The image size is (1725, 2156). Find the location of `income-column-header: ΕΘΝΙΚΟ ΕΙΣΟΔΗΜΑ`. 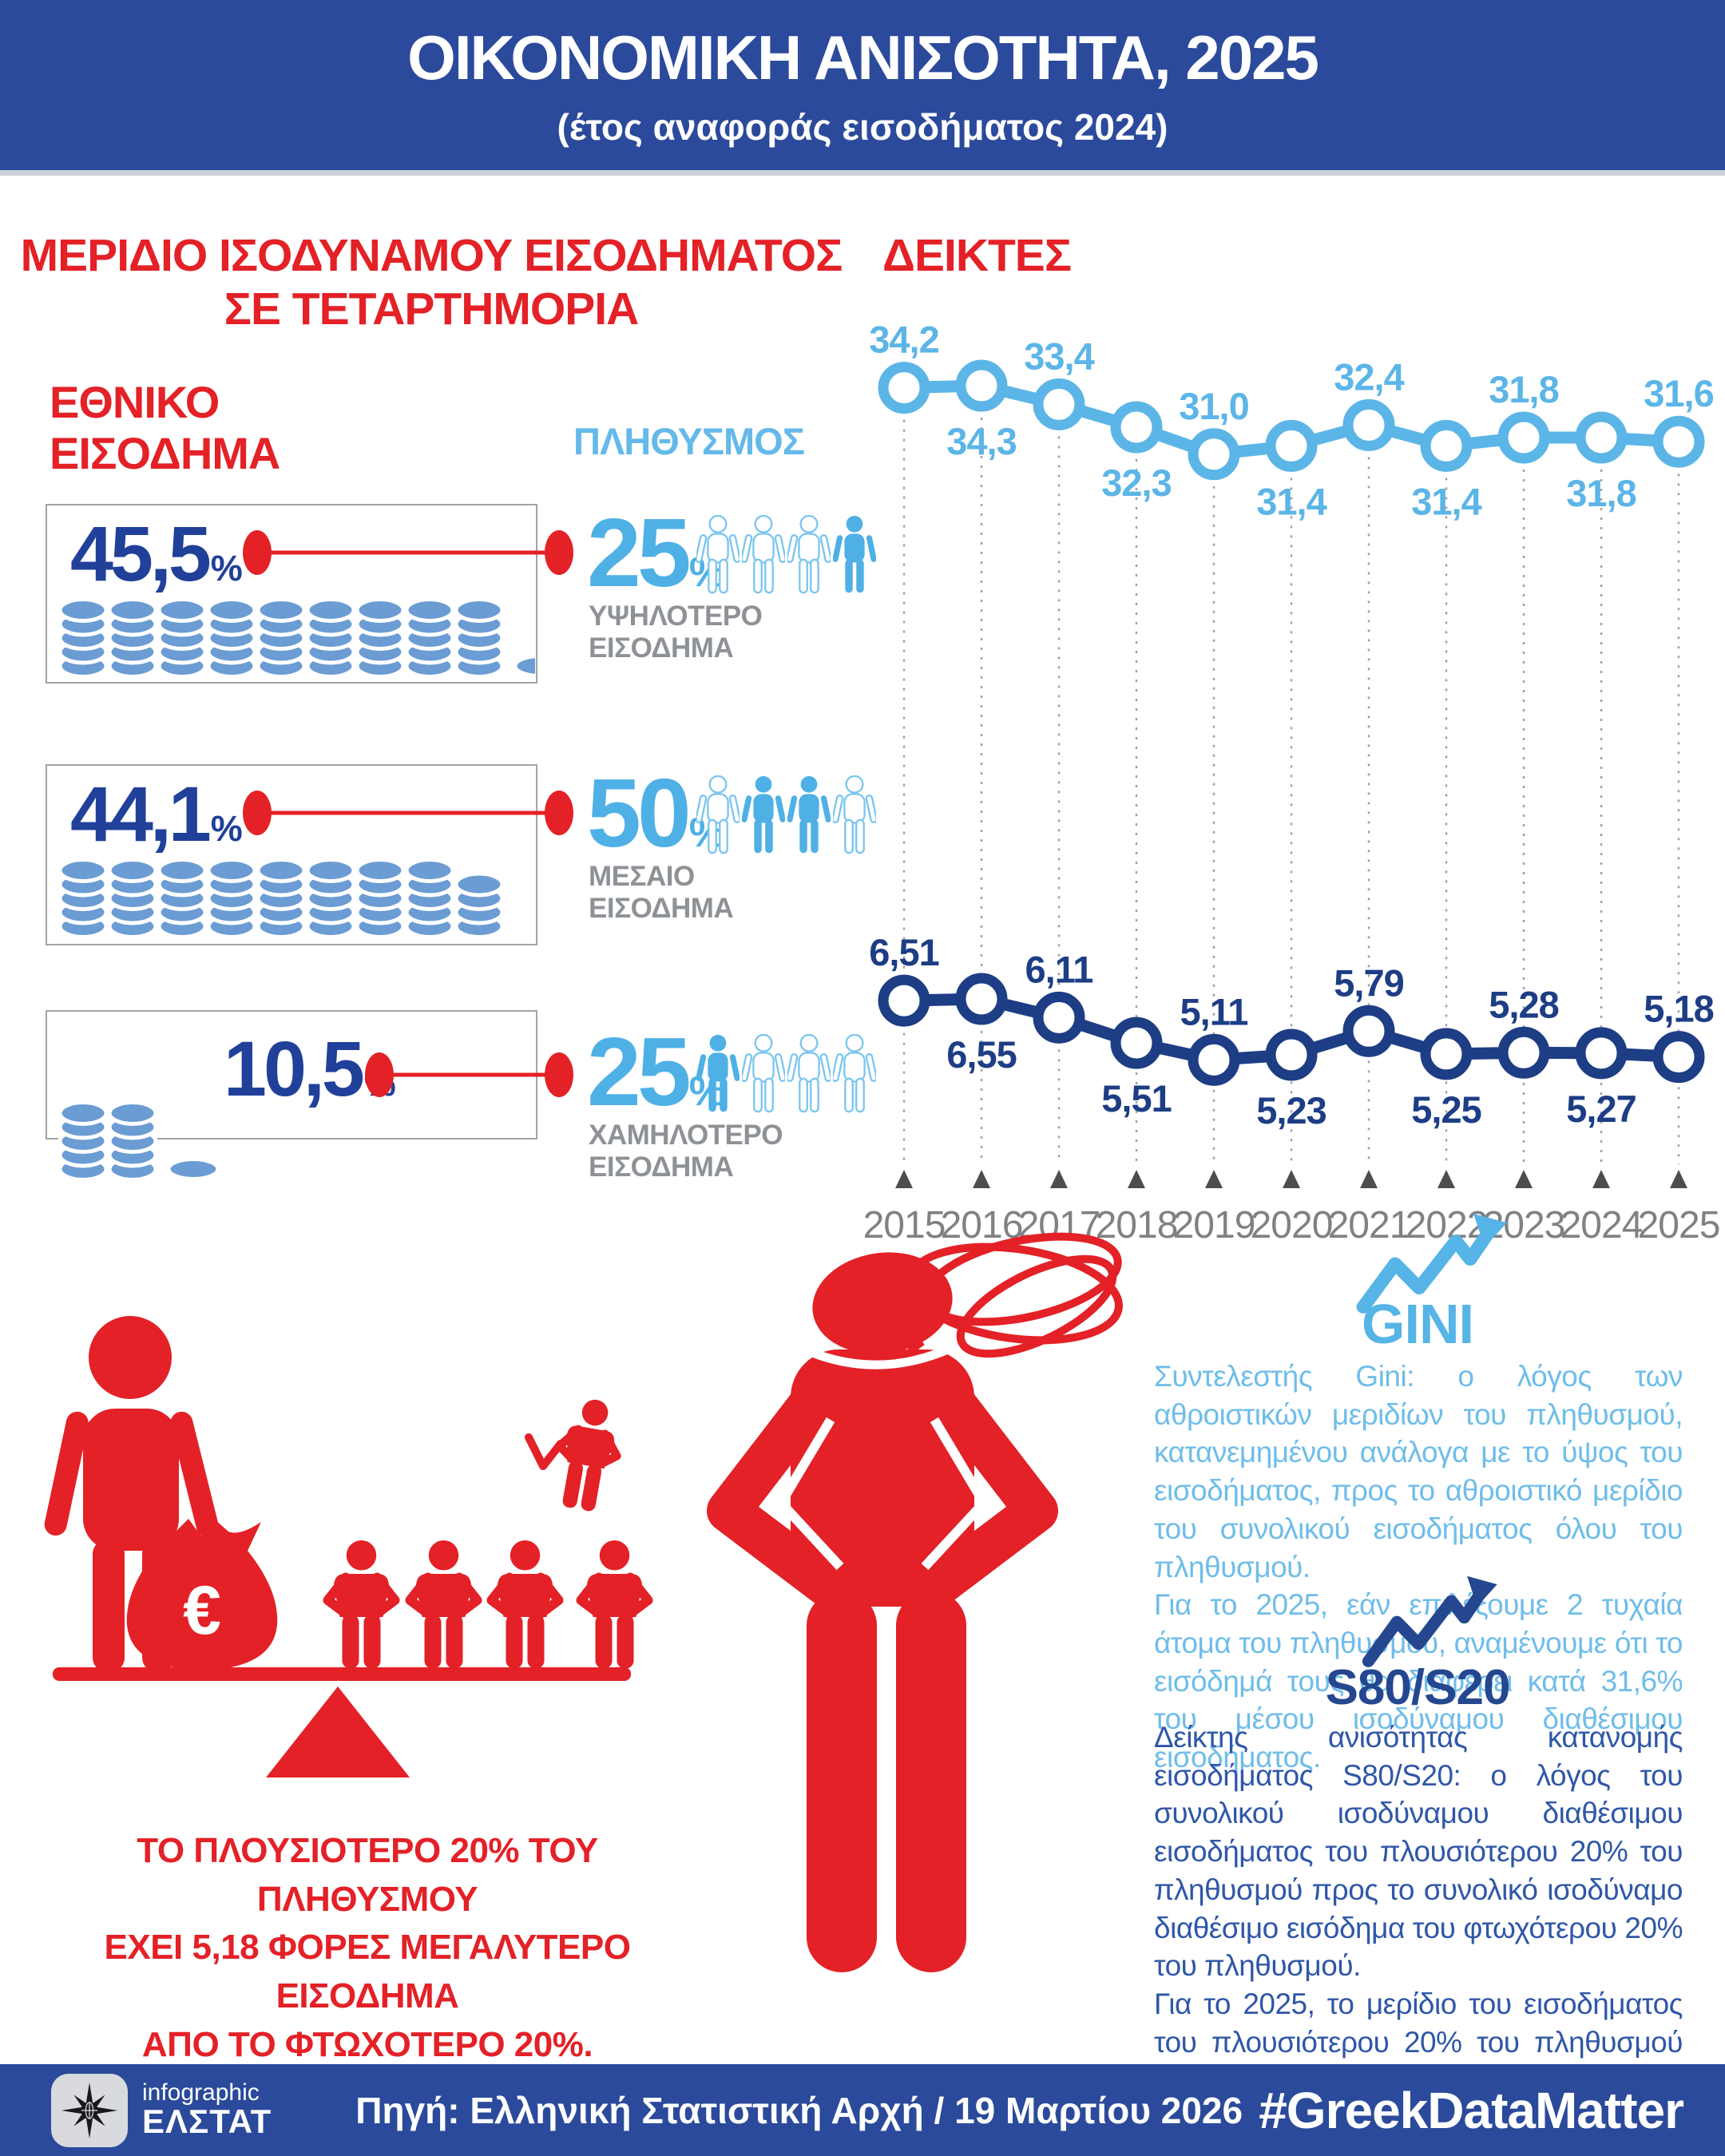

income-column-header: ΕΘΝΙΚΟ ΕΙΣΟΔΗΜΑ is located at coordinates (165, 428).